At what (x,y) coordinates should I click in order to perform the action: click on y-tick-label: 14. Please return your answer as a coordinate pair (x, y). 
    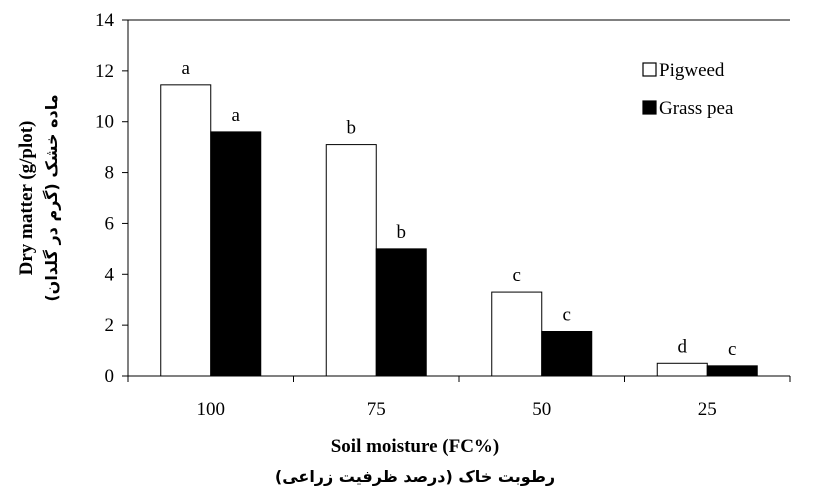
    Looking at the image, I should click on (105, 20).